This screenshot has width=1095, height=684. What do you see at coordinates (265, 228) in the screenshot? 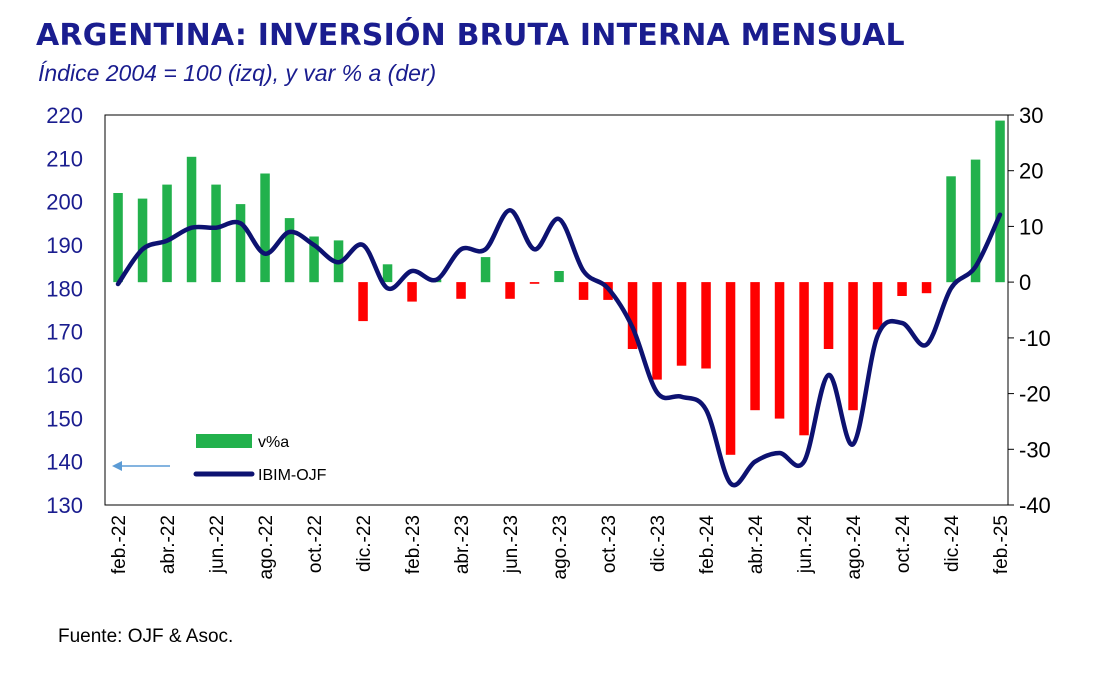
I see `bar-ago.-22` at bounding box center [265, 228].